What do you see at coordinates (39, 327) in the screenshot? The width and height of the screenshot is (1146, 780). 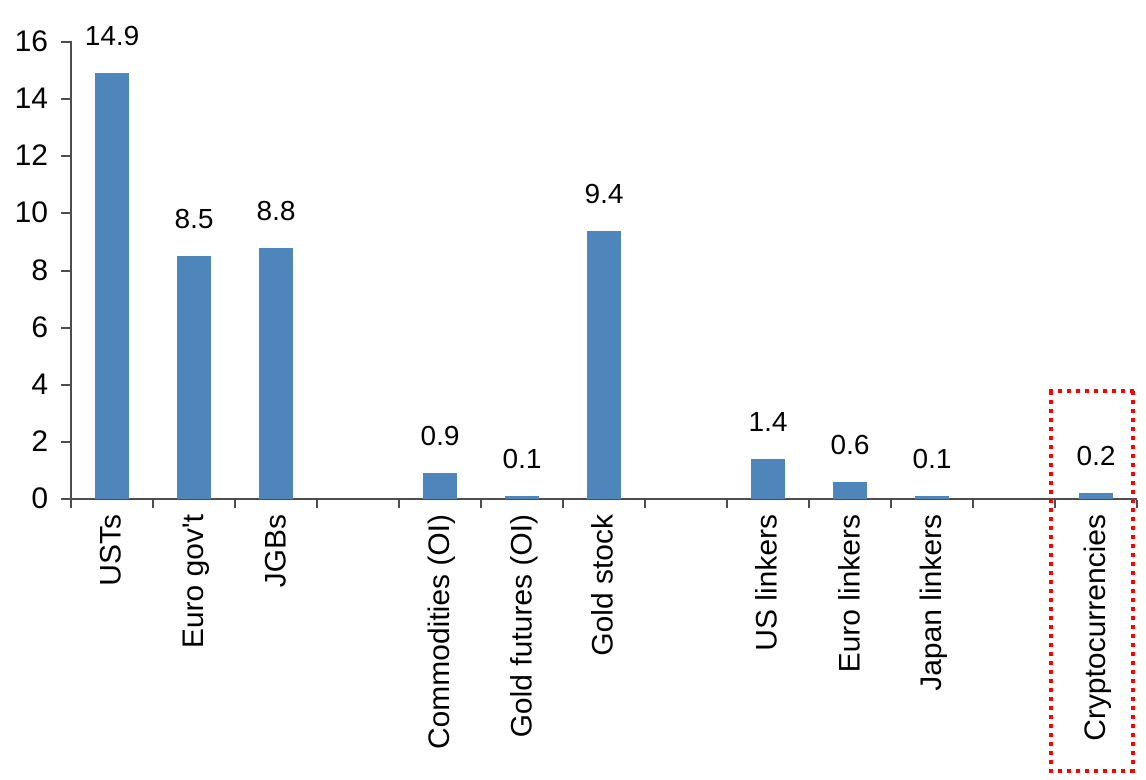 I see `y-tick-label: 6` at bounding box center [39, 327].